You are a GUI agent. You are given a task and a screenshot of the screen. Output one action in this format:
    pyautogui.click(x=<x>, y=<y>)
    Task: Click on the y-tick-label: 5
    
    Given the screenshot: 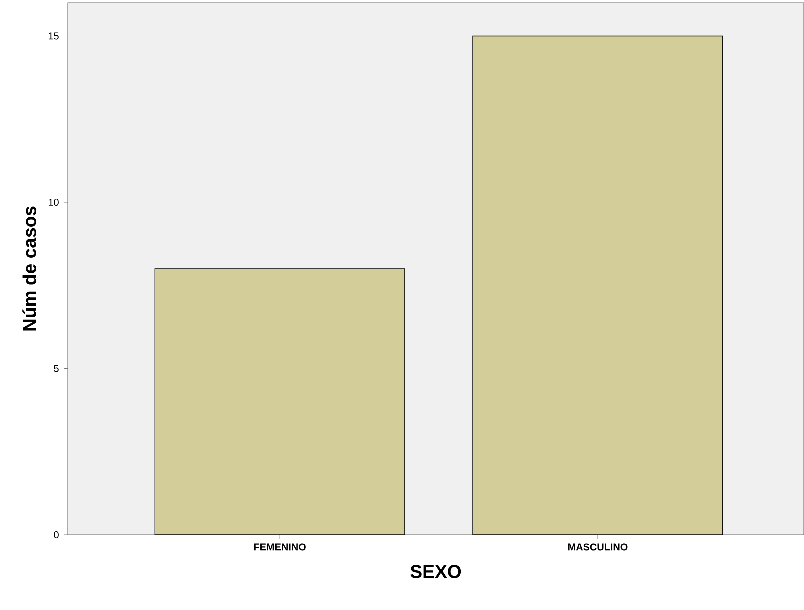 What is the action you would take?
    pyautogui.click(x=56, y=368)
    